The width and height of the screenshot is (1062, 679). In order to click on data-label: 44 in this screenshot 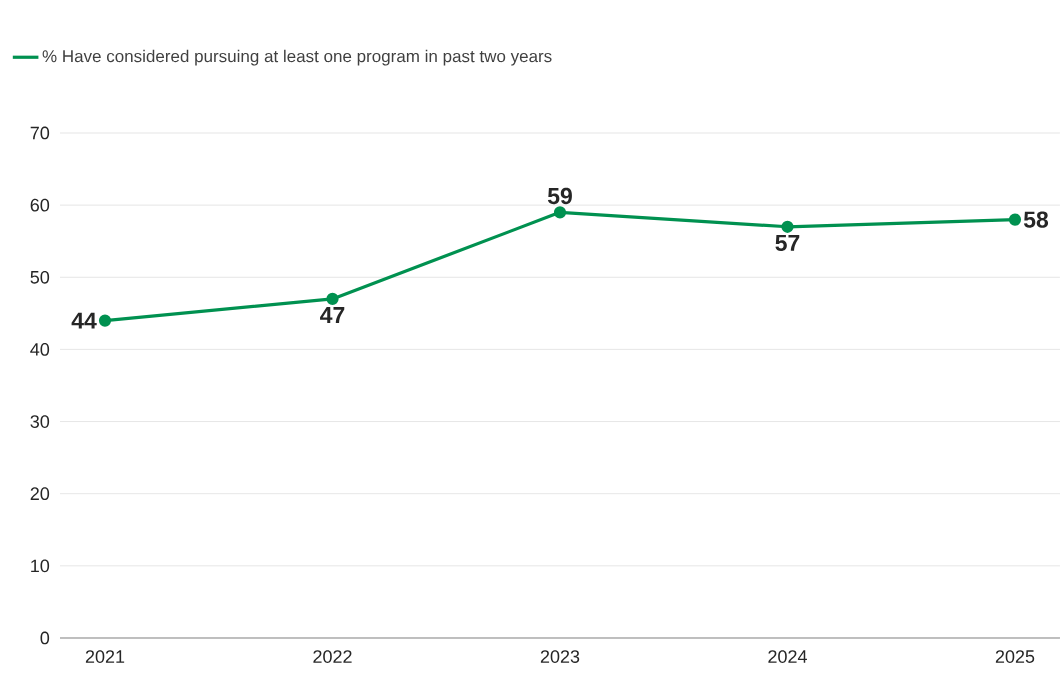, I will do `click(84, 320)`.